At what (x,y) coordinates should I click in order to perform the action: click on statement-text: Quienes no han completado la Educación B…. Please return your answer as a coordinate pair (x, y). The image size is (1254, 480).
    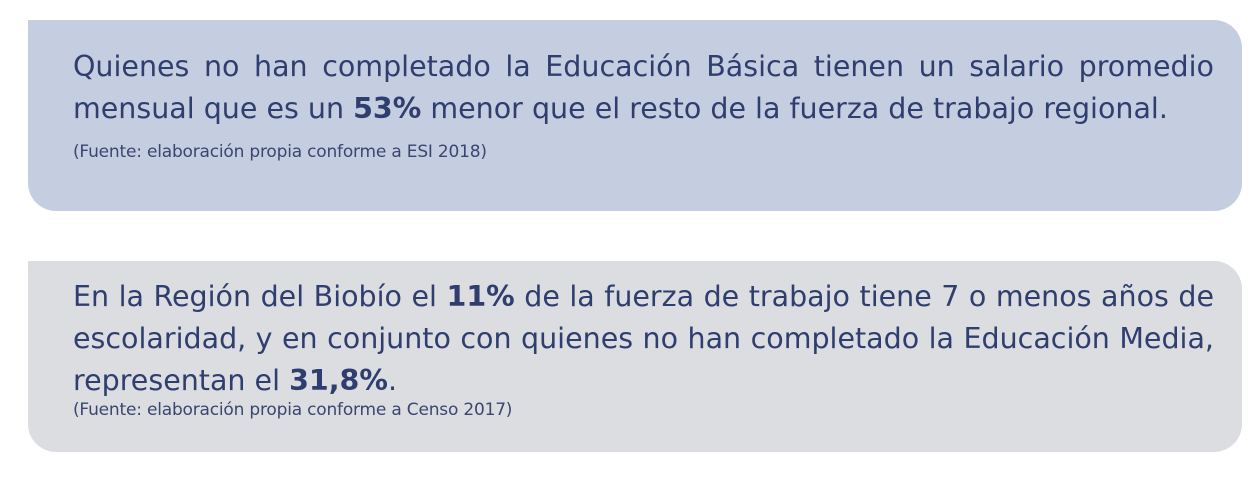
    Looking at the image, I should click on (643, 87).